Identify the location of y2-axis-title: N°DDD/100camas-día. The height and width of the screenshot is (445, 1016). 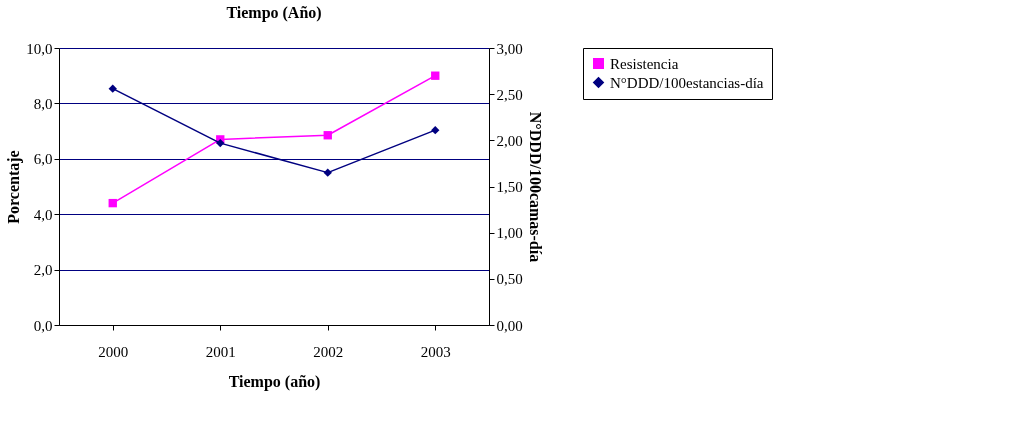
(535, 187).